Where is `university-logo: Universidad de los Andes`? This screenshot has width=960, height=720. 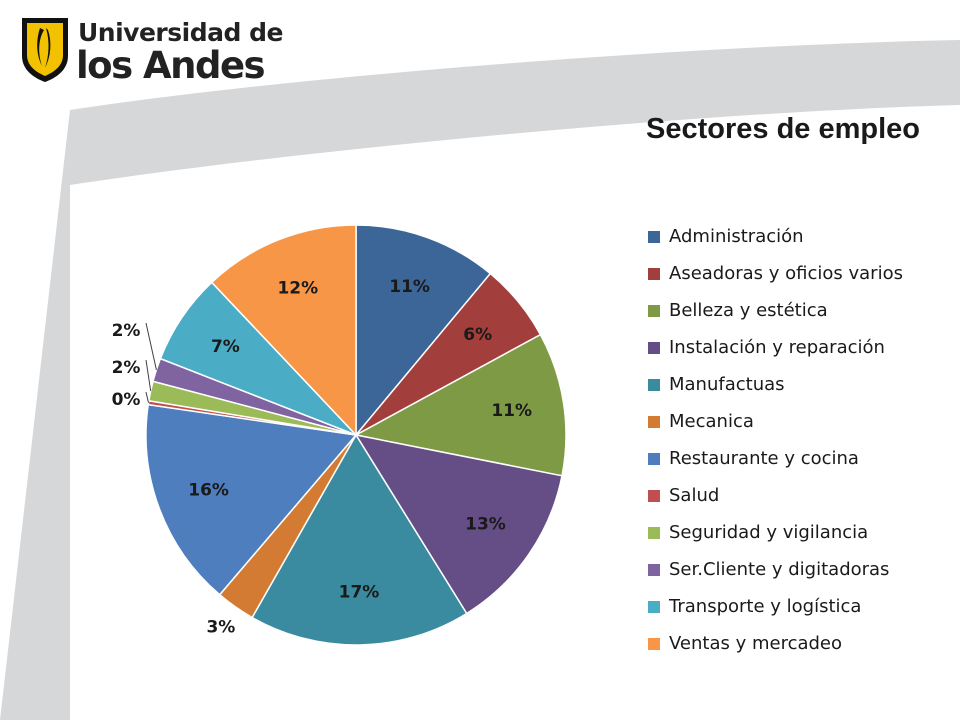 university-logo: Universidad de los Andes is located at coordinates (150, 50).